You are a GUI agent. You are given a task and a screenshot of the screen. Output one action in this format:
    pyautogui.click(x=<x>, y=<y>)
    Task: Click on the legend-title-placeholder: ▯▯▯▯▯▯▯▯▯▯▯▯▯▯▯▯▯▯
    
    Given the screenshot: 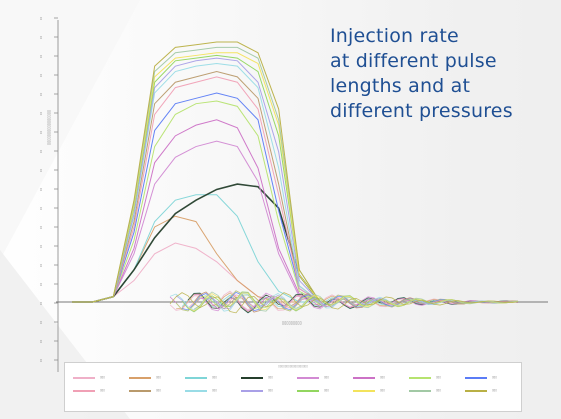 What is the action you would take?
    pyautogui.click(x=293, y=366)
    